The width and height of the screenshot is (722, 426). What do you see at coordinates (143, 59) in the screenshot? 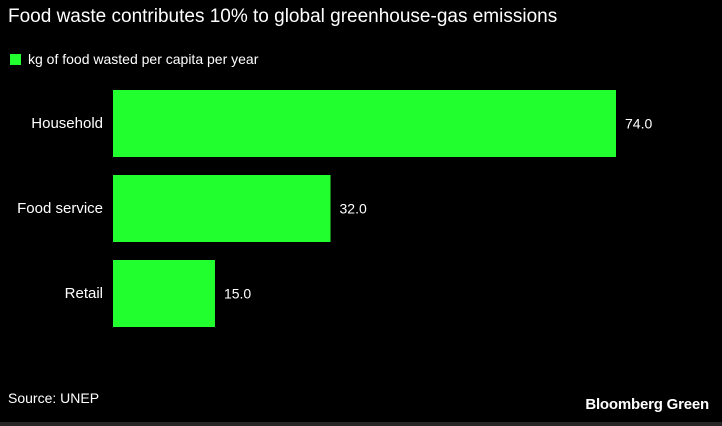
I see `legend-label: kg of food wasted per capita per year` at bounding box center [143, 59].